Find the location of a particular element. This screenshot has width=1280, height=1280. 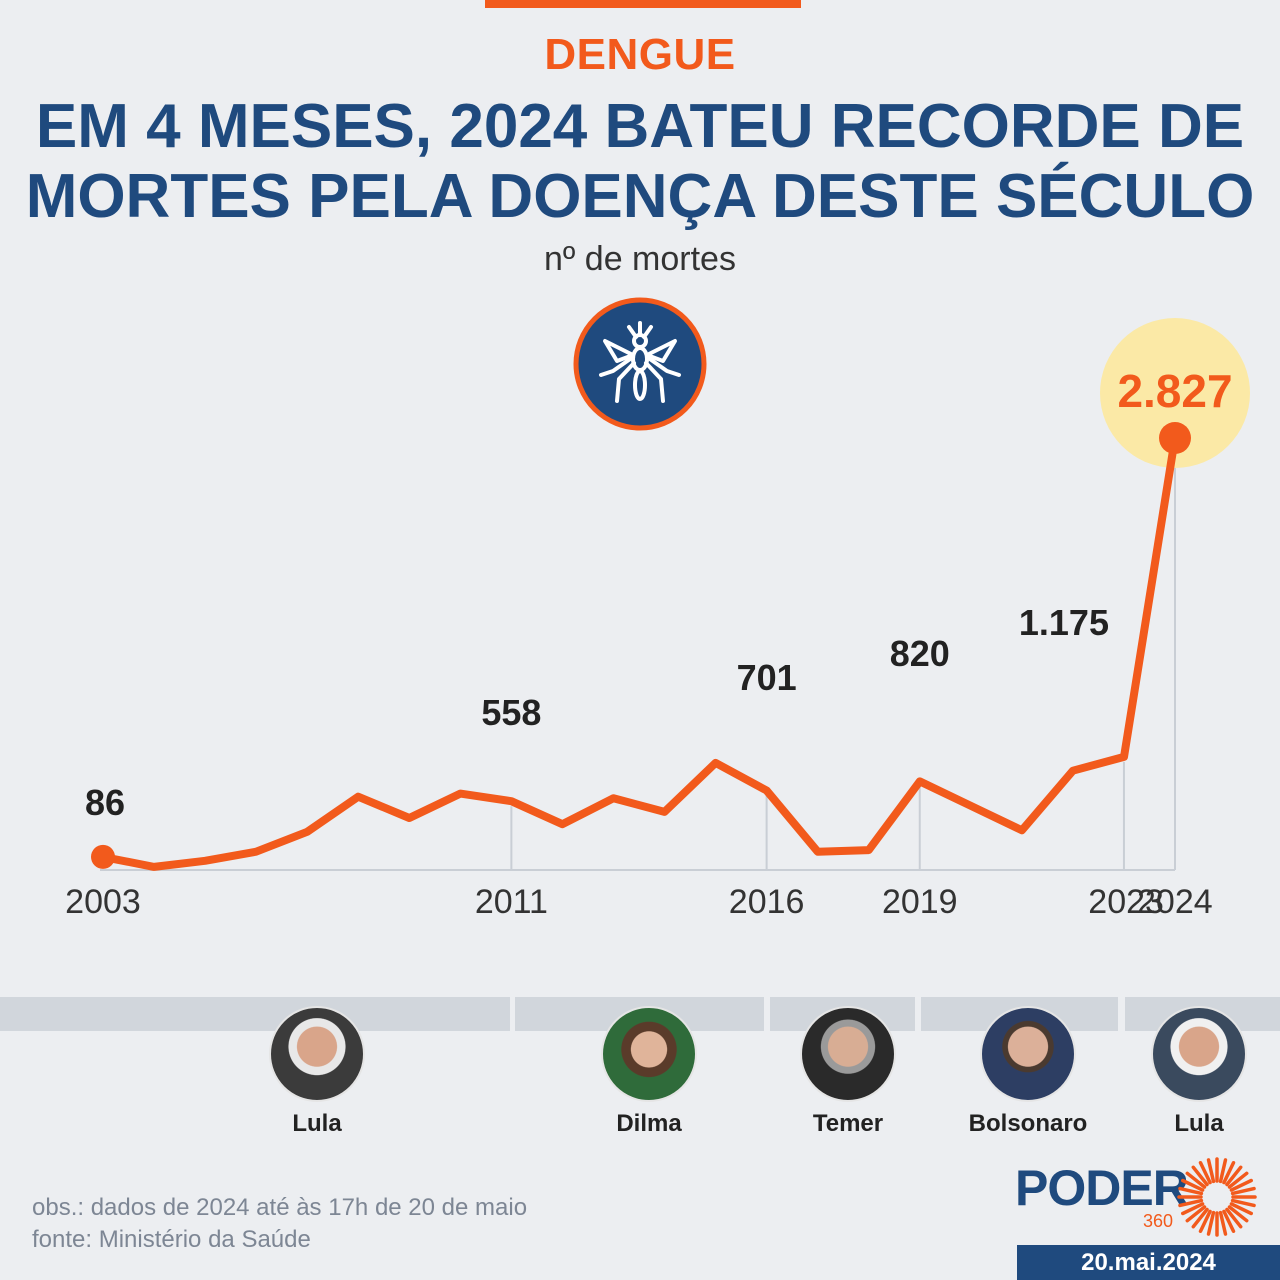

x-tick-label: 2016 is located at coordinates (767, 902).